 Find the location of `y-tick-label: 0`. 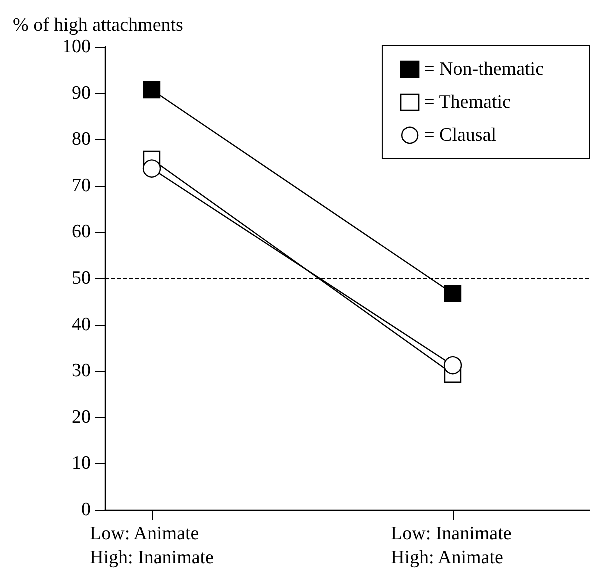

y-tick-label: 0 is located at coordinates (86, 510).